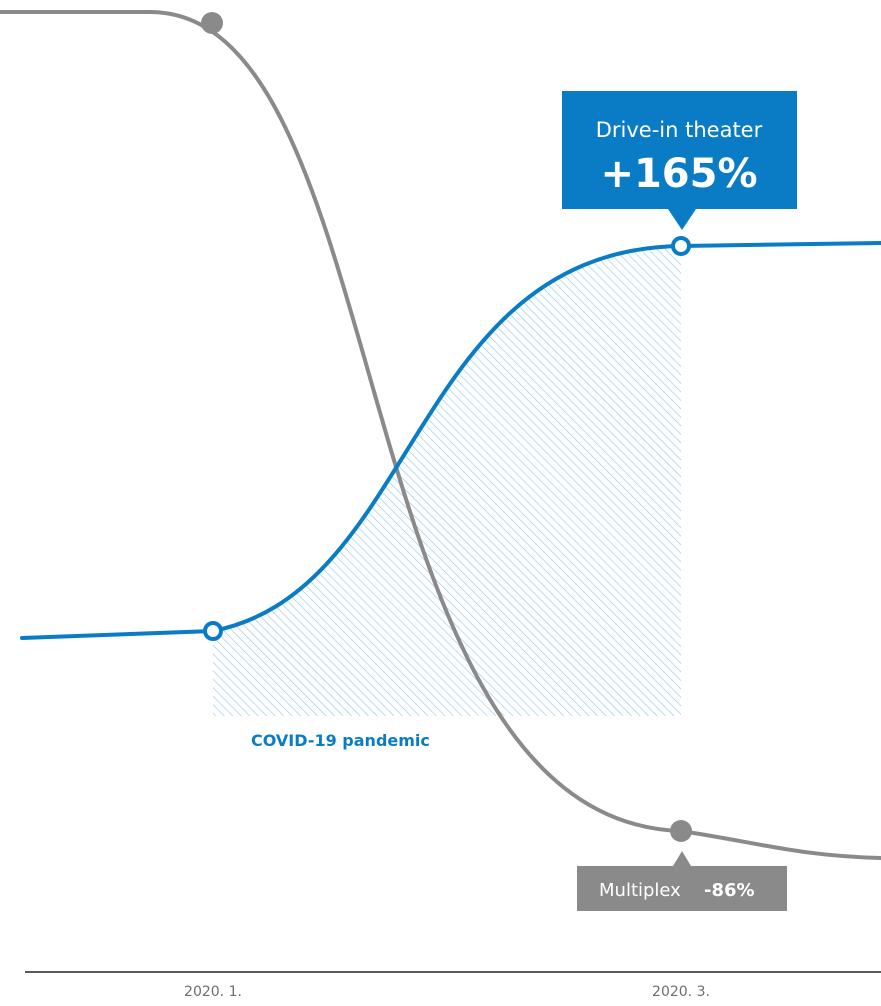  I want to click on multiplex-start-point, so click(212, 23).